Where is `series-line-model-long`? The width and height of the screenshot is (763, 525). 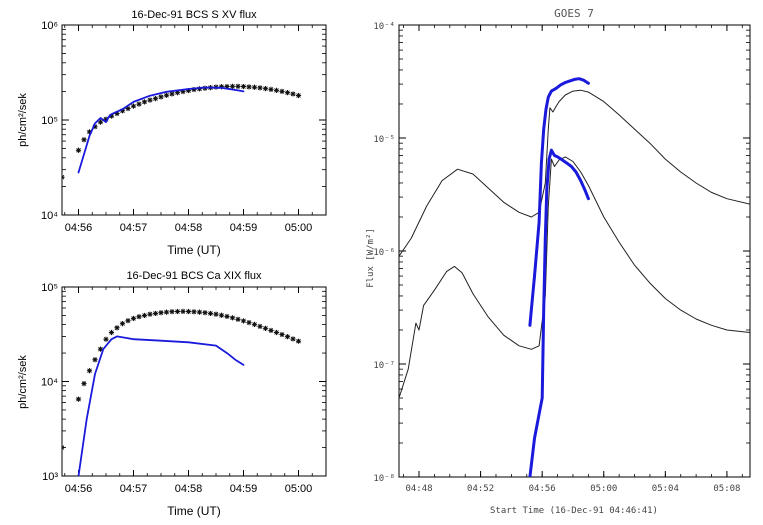
series-line-model-long is located at coordinates (559, 202).